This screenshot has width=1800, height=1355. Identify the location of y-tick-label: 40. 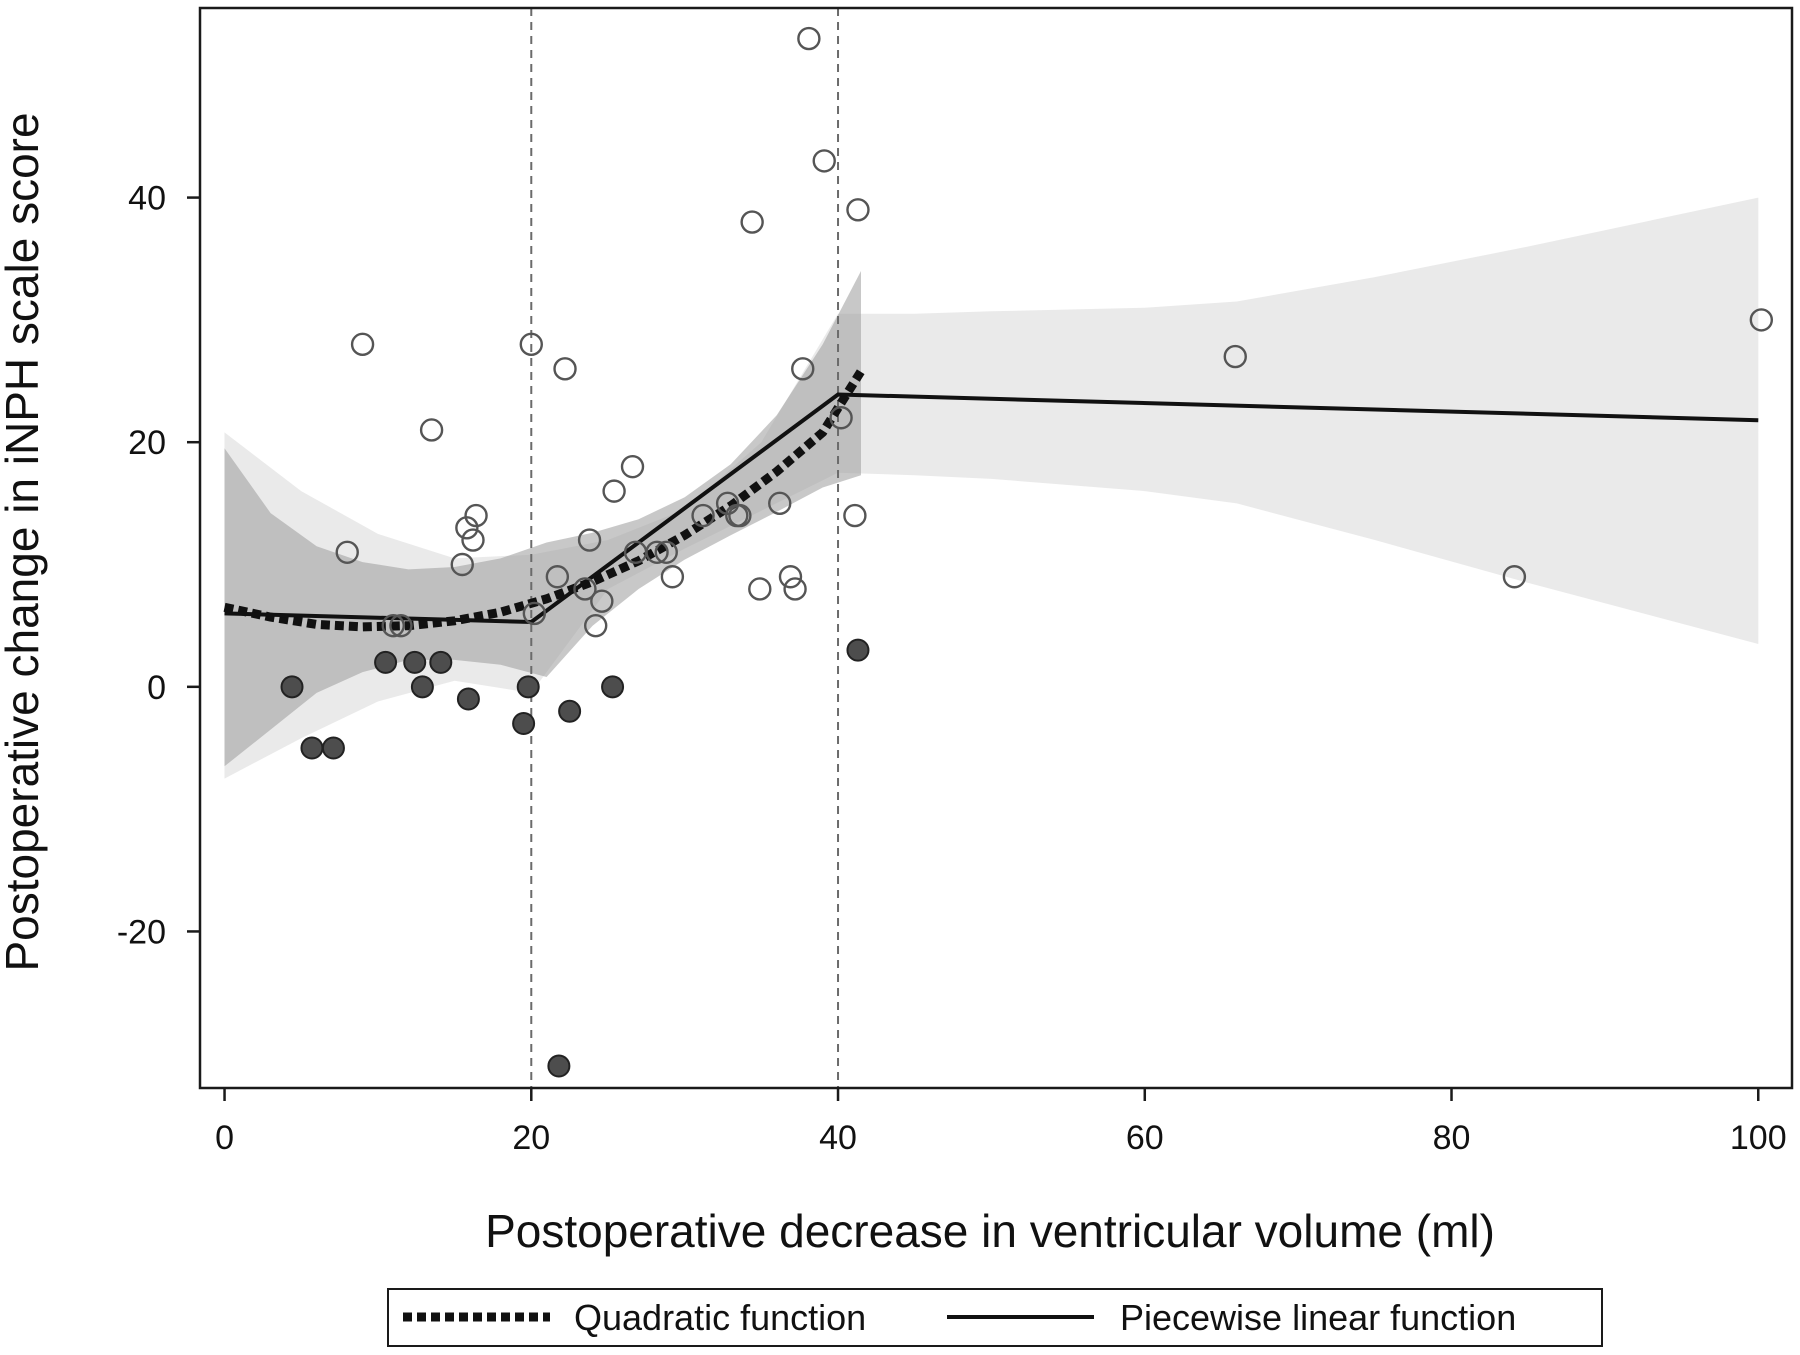
(147, 199).